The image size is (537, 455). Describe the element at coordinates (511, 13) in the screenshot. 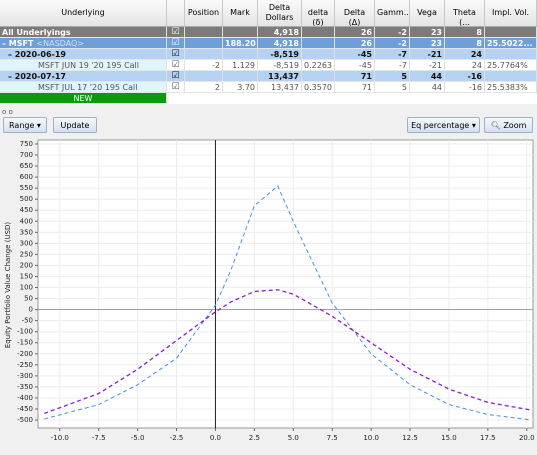

I see `header-cell: Impl. Vol.` at that location.